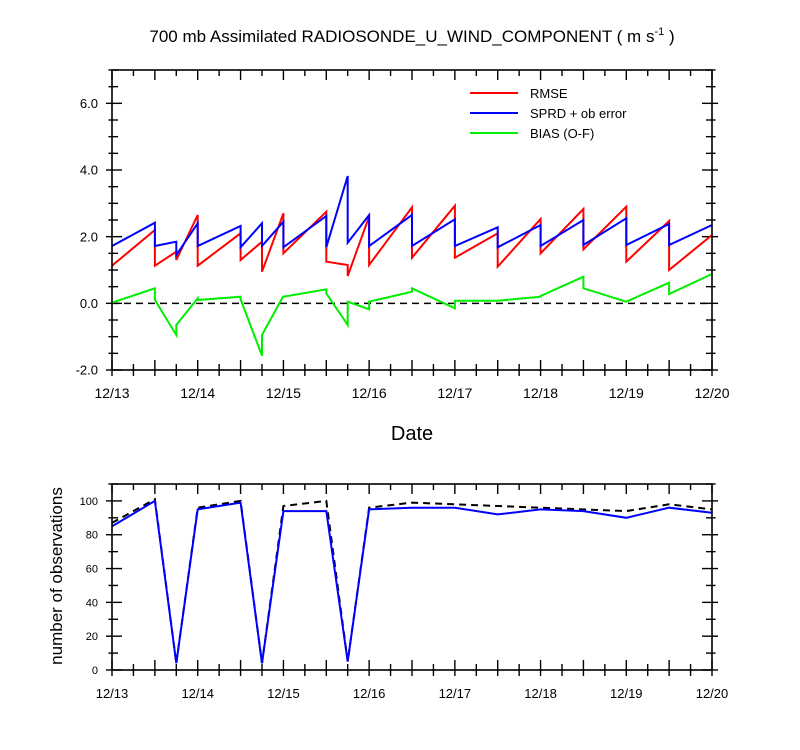 Image resolution: width=800 pixels, height=750 pixels. What do you see at coordinates (283, 693) in the screenshot?
I see `bot-x-tick-label-12-15: 12/15` at bounding box center [283, 693].